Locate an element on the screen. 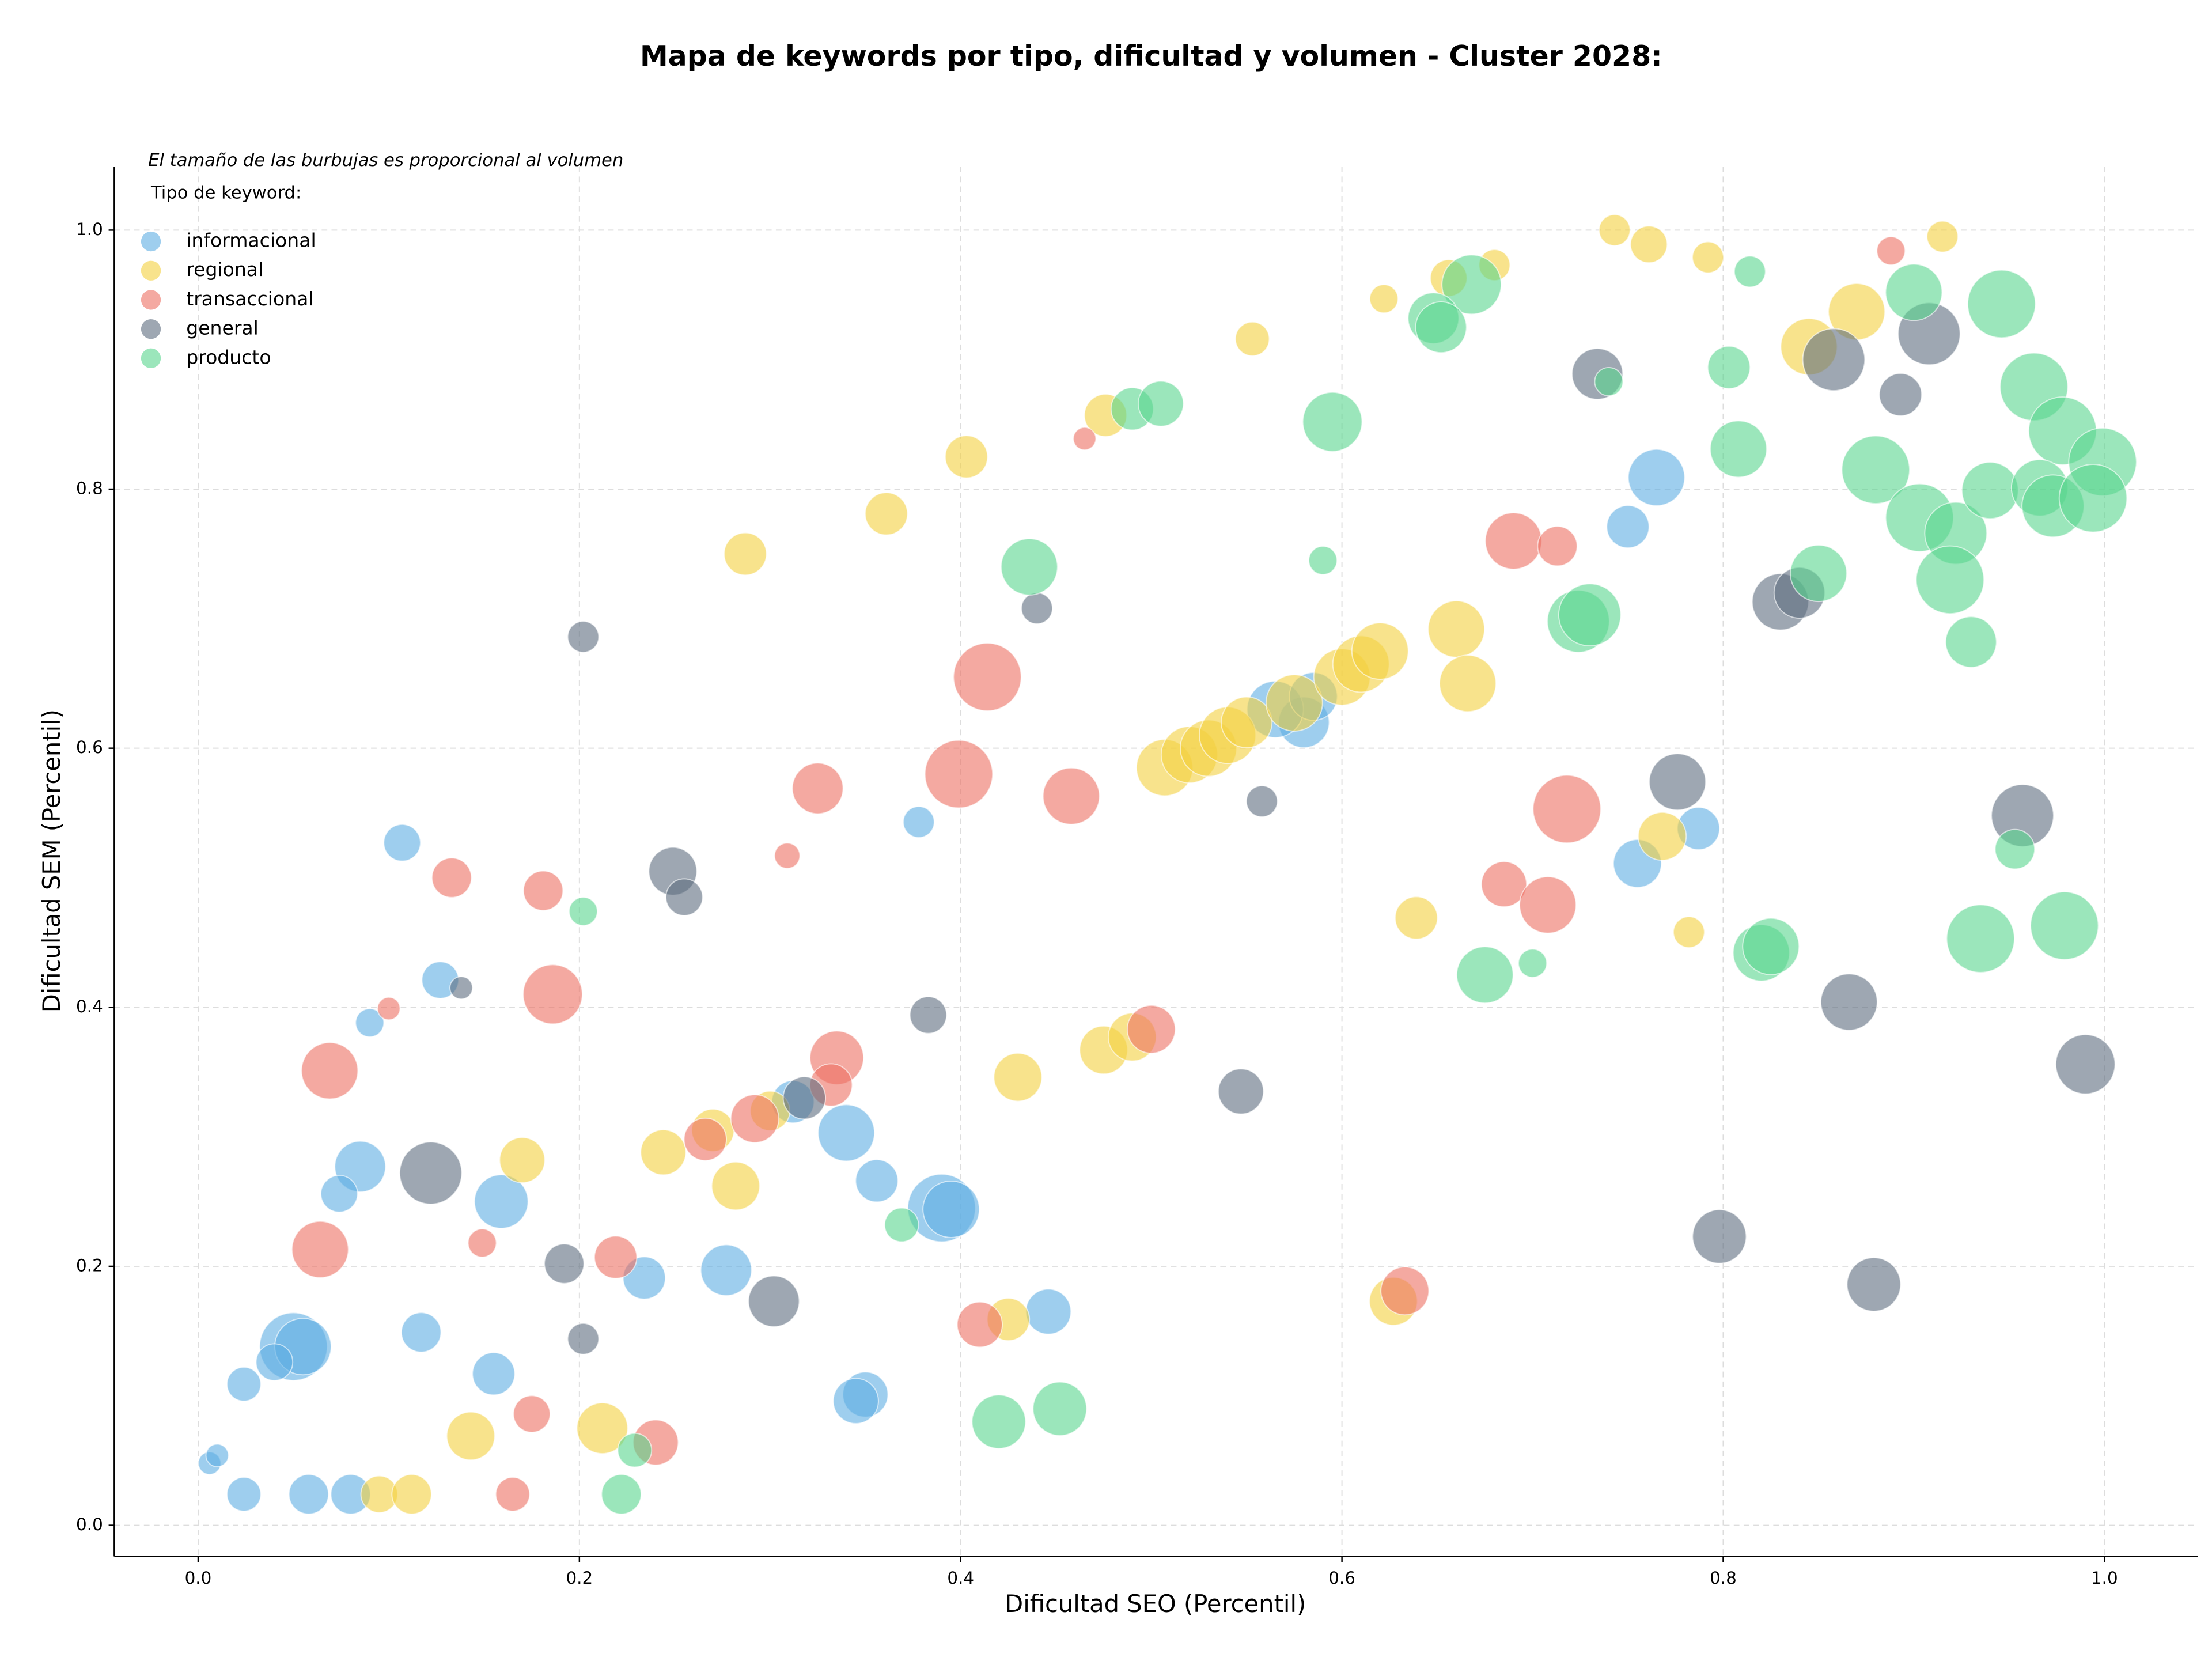 The height and width of the screenshot is (1661, 2212). x-tick-label: 1.0 is located at coordinates (2104, 1578).